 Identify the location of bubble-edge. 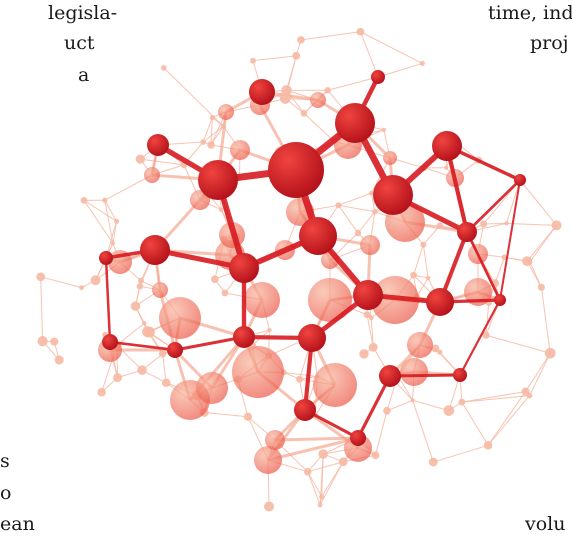
(313, 449).